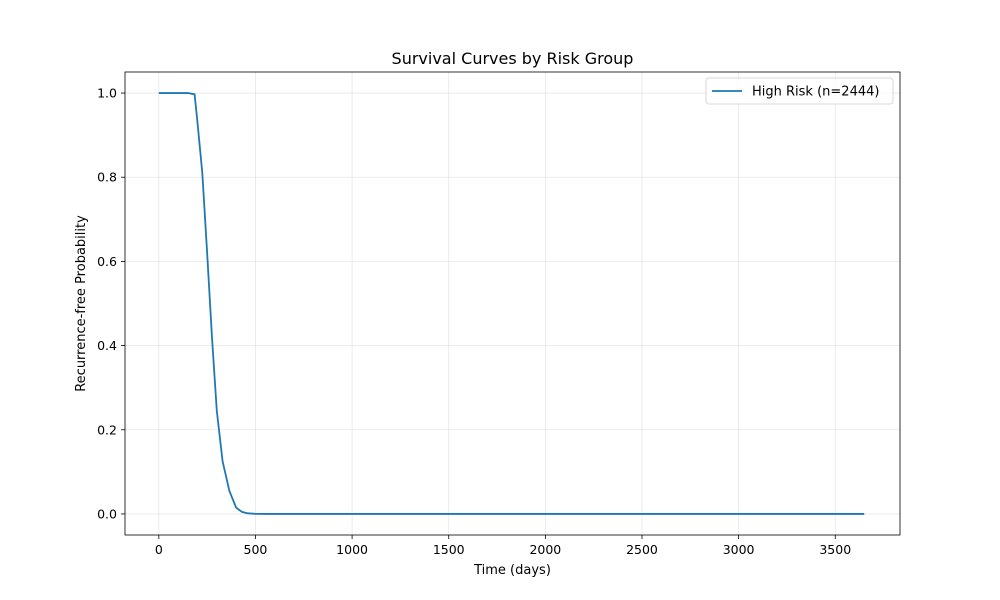 Image resolution: width=1000 pixels, height=600 pixels. What do you see at coordinates (107, 513) in the screenshot?
I see `y-tick-label: 0.0` at bounding box center [107, 513].